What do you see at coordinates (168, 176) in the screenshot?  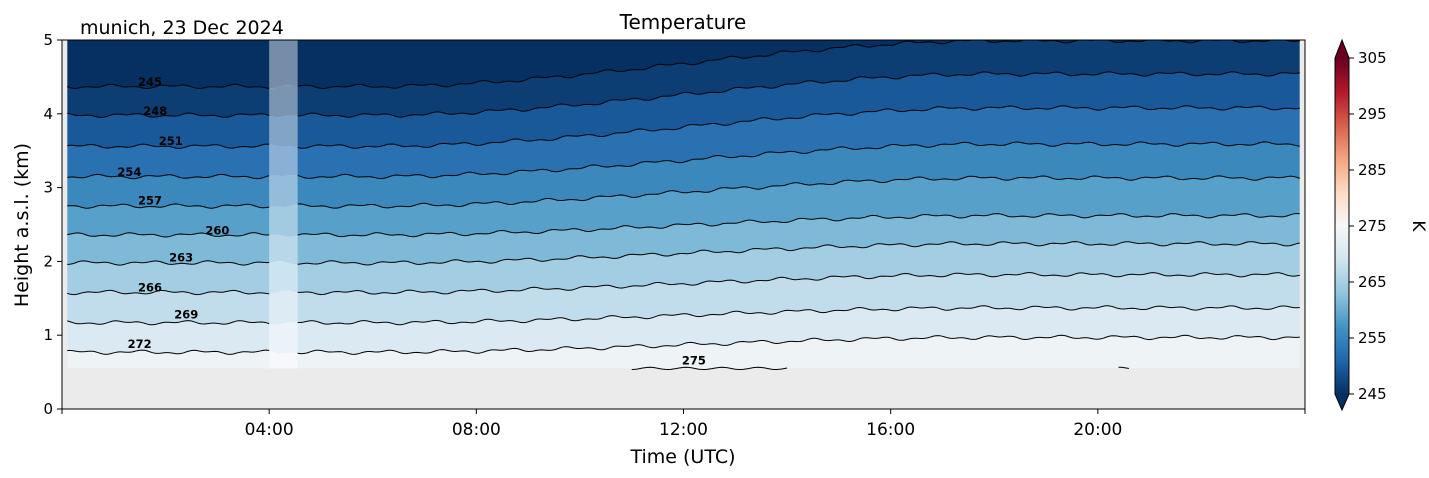 I see `contour-254-seg1` at bounding box center [168, 176].